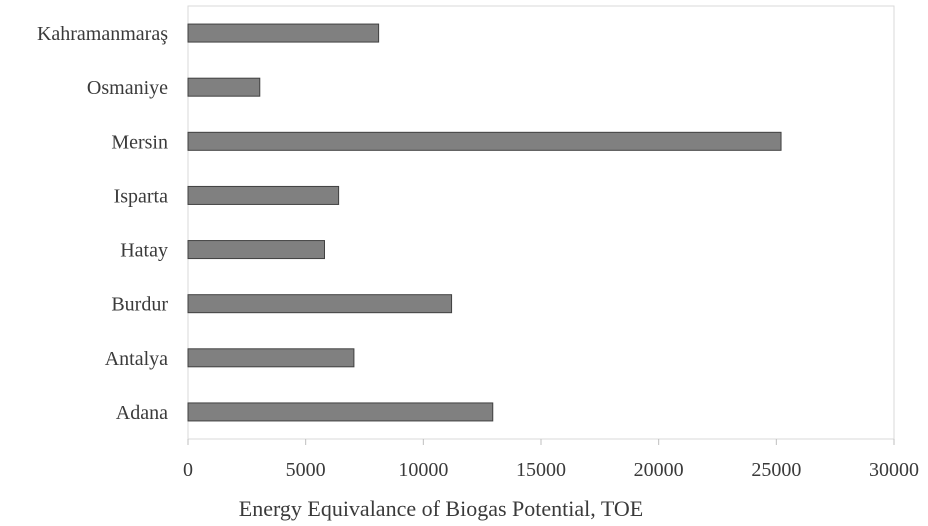  I want to click on category-label: Adana, so click(142, 413).